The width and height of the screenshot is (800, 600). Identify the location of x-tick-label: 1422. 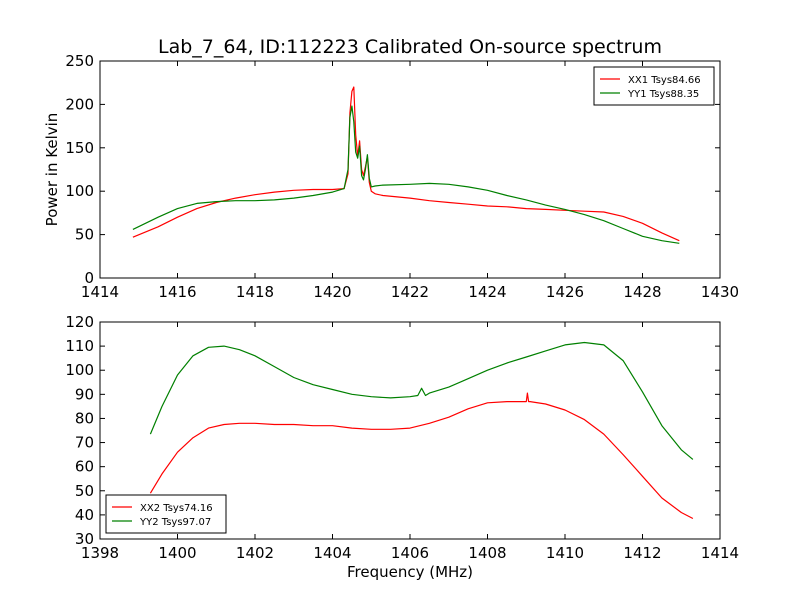
(410, 292).